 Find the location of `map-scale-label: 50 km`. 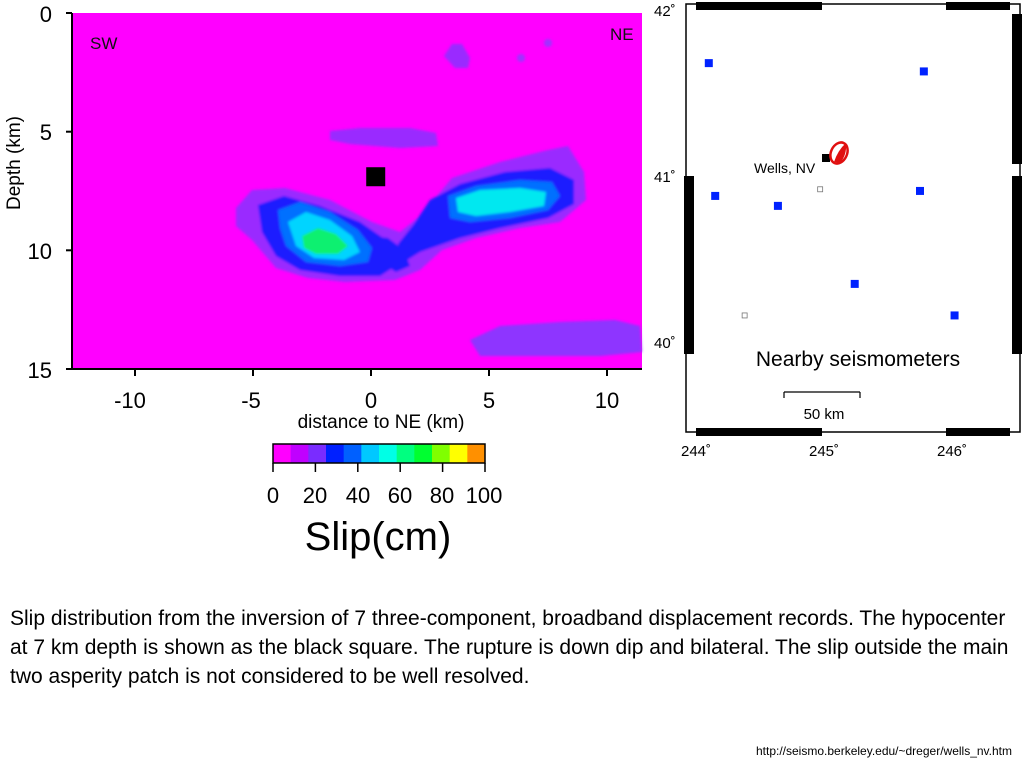

map-scale-label: 50 km is located at coordinates (824, 414).